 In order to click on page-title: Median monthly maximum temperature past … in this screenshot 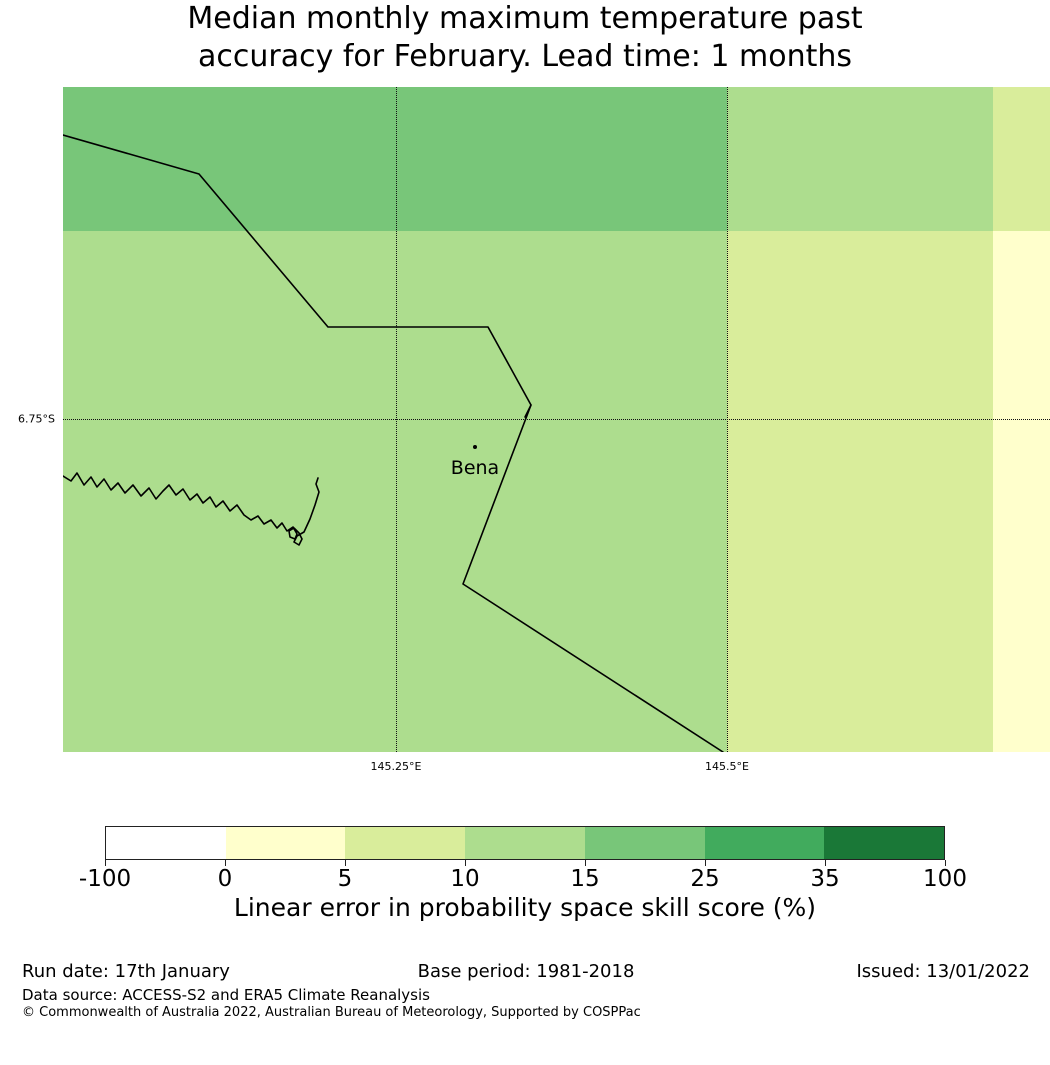, I will do `click(525, 37)`.